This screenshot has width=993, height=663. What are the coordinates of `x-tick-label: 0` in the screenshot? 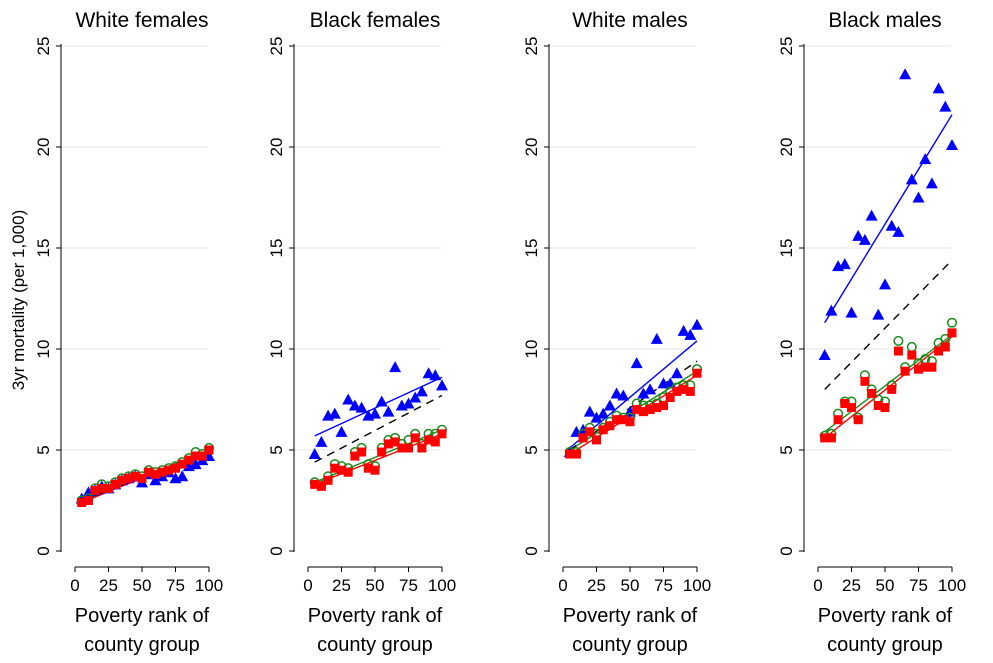 It's located at (74, 585).